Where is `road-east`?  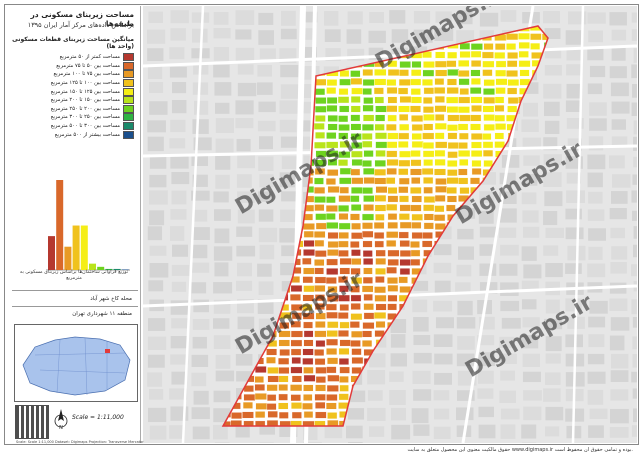 road-east is located at coordinates (578, 224).